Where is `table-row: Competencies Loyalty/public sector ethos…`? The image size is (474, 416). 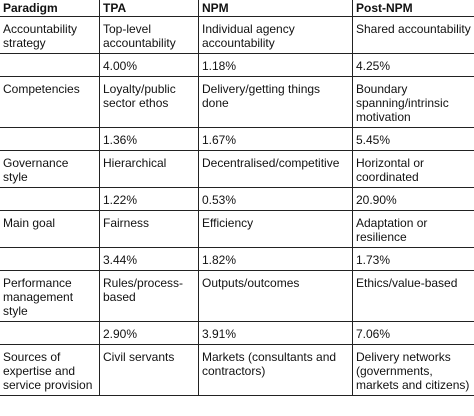 table-row: Competencies Loyalty/public sector ethos… is located at coordinates (237, 102).